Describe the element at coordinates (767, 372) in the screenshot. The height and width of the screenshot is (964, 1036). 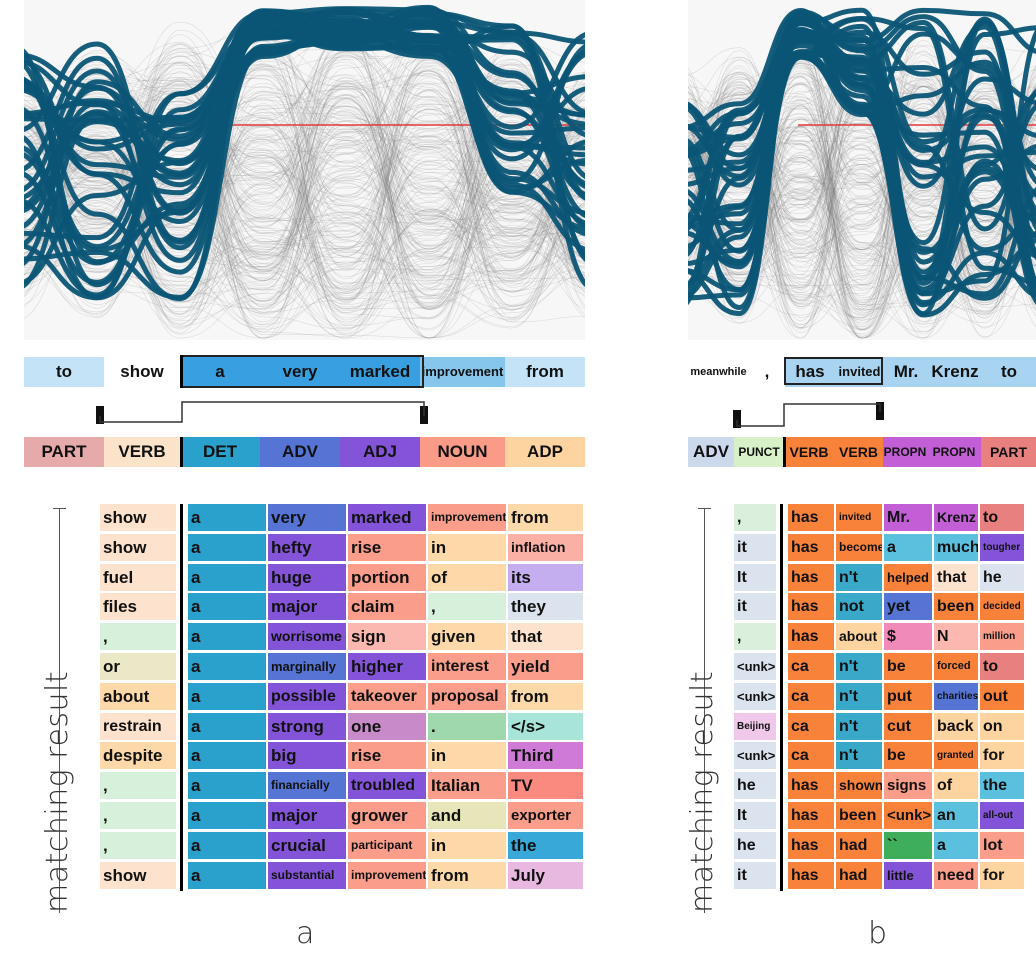
I see `sentence-token-1: ,` at that location.